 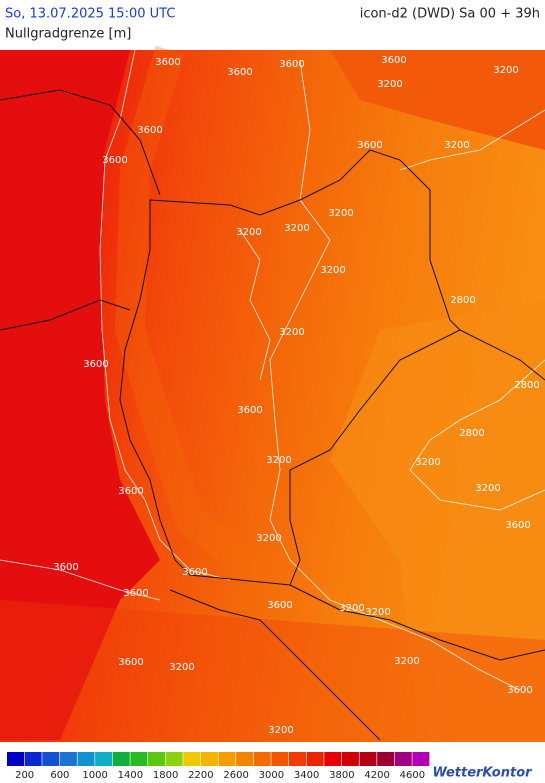 I want to click on parameter: Nullgradgrenze [m], so click(x=68, y=34).